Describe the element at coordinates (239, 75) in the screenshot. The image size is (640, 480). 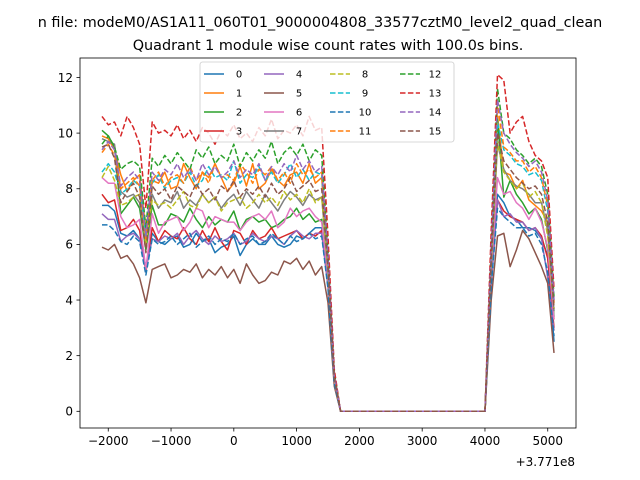
I see `legend-label-0: 0` at that location.